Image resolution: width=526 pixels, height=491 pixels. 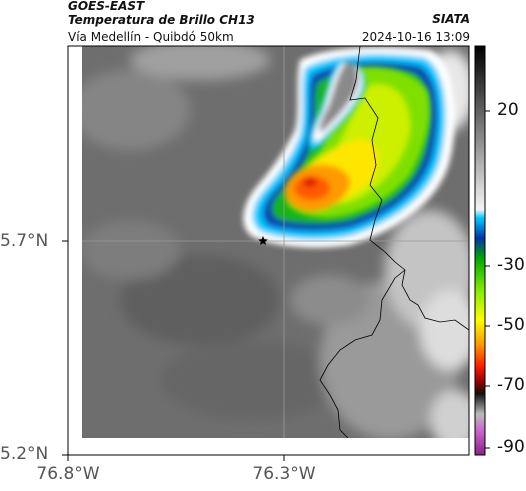 What do you see at coordinates (24, 241) in the screenshot?
I see `lat-label-5.7: 5.7°N` at bounding box center [24, 241].